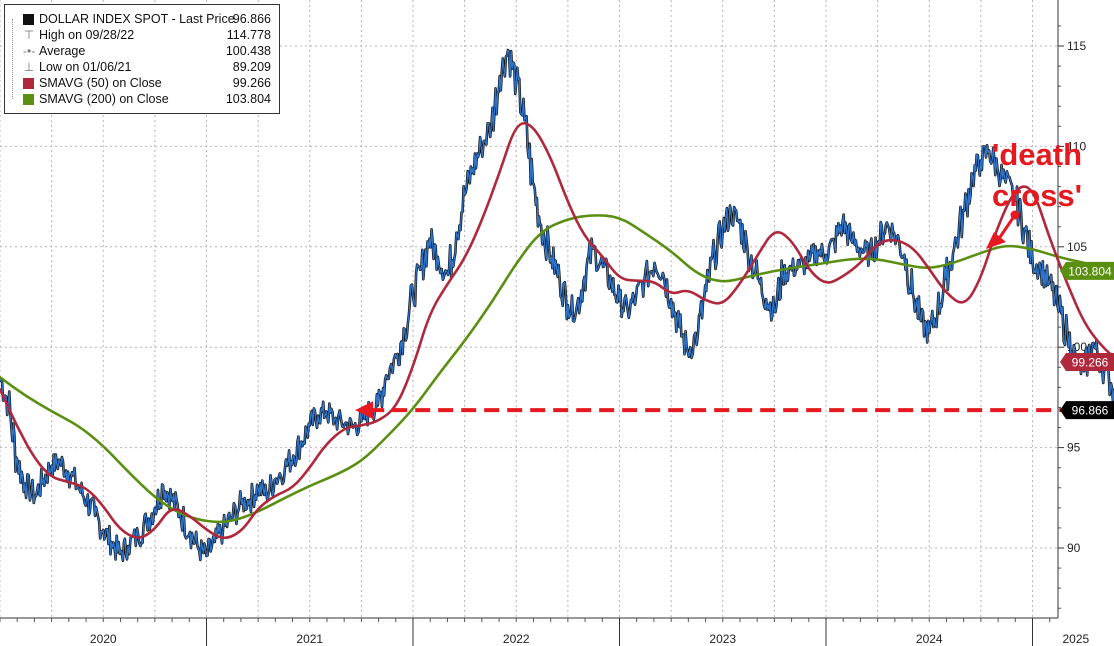 Image resolution: width=1114 pixels, height=646 pixels. I want to click on x-tick-label: 2022, so click(516, 639).